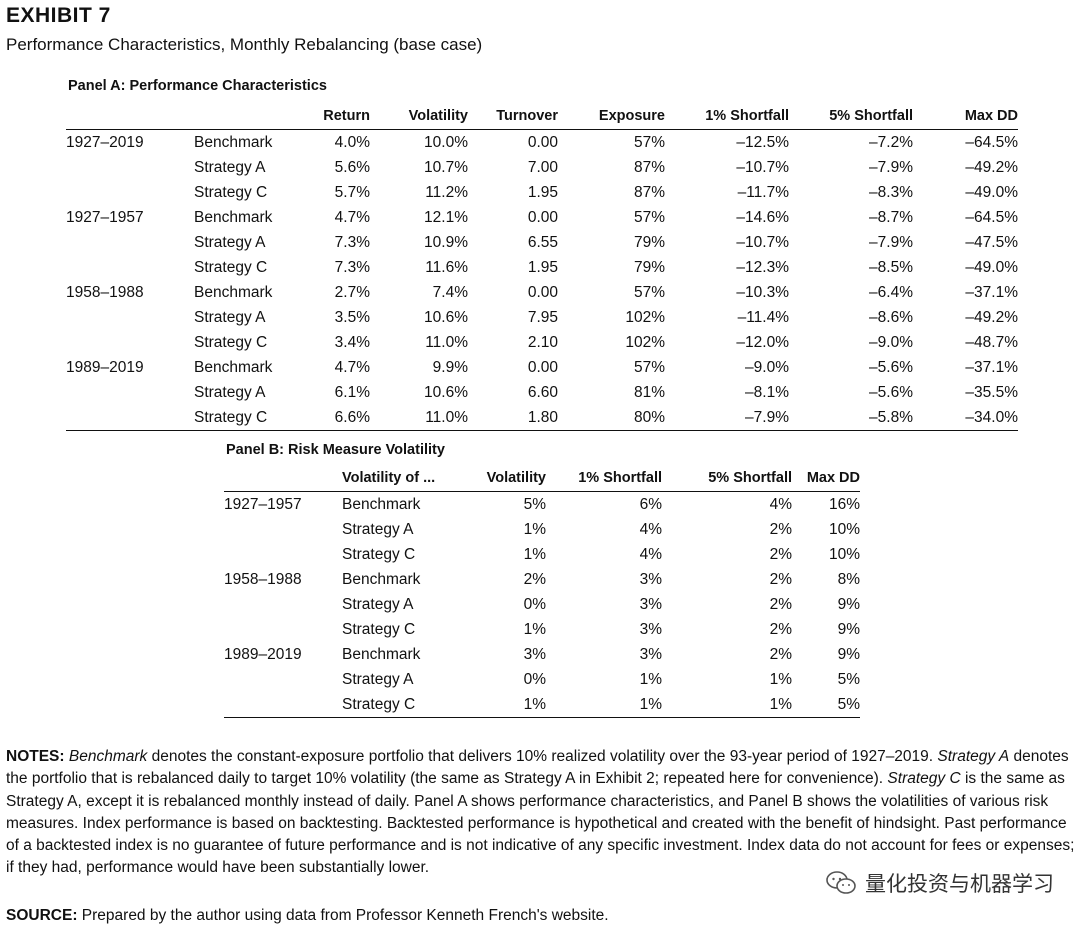 Image resolution: width=1080 pixels, height=933 pixels. What do you see at coordinates (611, 116) in the screenshot?
I see `column-header: Exposure` at bounding box center [611, 116].